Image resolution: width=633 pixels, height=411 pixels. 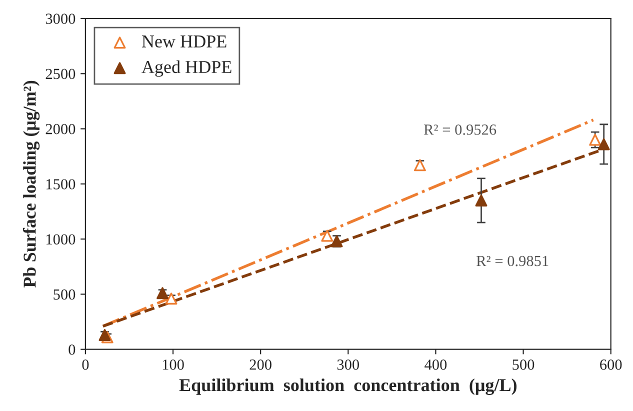 What do you see at coordinates (611, 365) in the screenshot?
I see `x-tick-label: 600` at bounding box center [611, 365].